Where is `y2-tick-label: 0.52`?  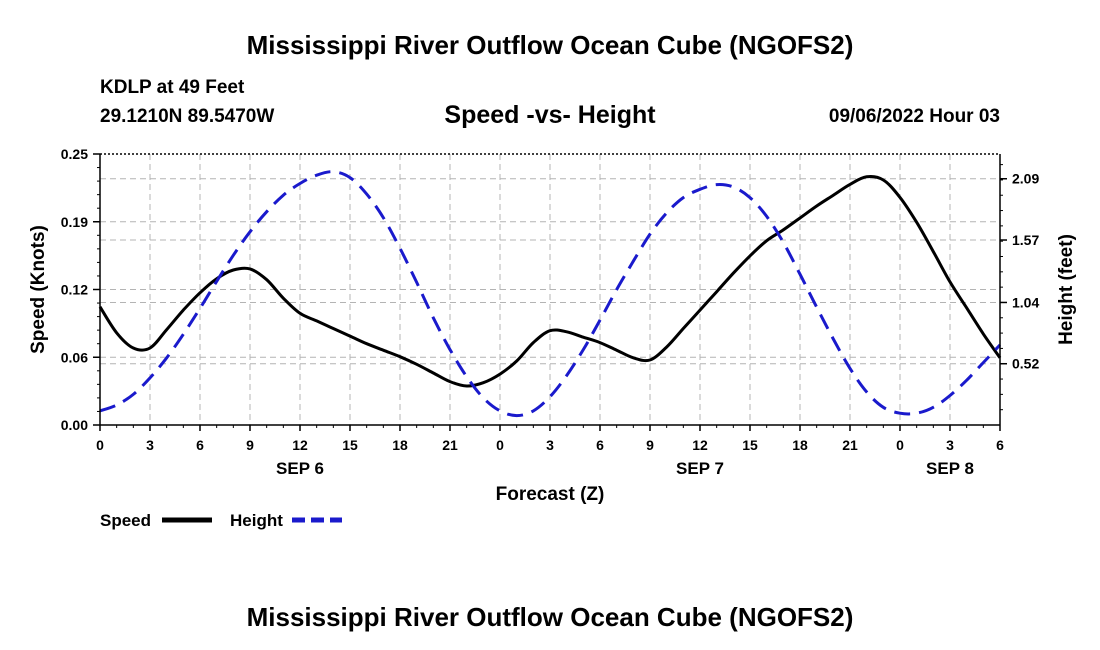 y2-tick-label: 0.52 is located at coordinates (1025, 364).